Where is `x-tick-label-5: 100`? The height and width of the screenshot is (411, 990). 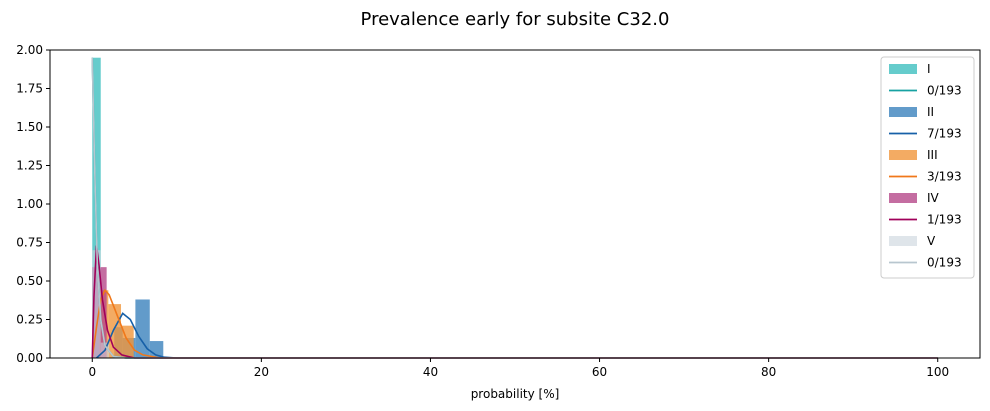
x-tick-label-5: 100 is located at coordinates (937, 372).